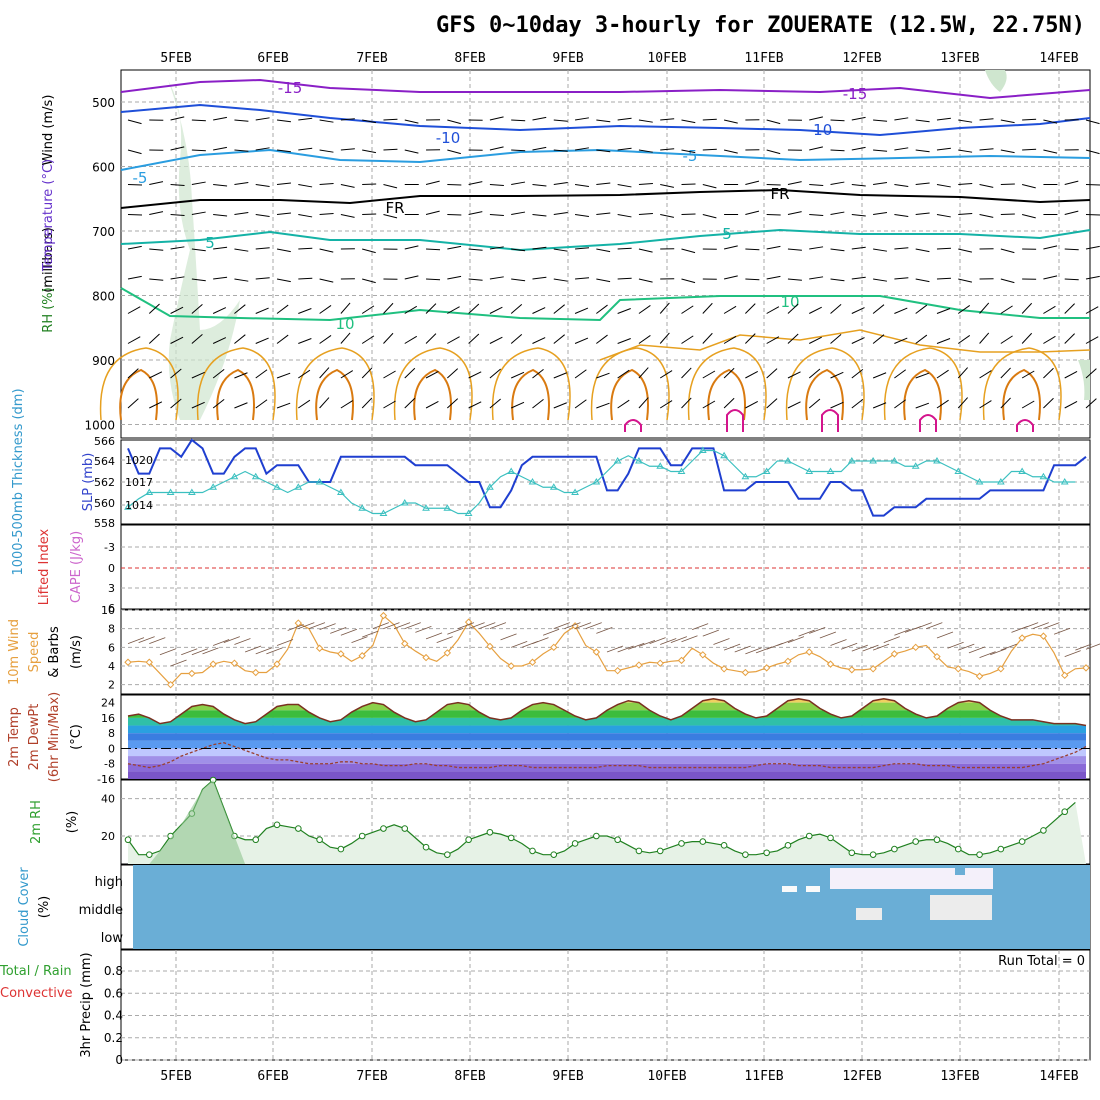 This screenshot has width=1100, height=1100. I want to click on ylabel-rh2m: 2m RH, so click(36, 822).